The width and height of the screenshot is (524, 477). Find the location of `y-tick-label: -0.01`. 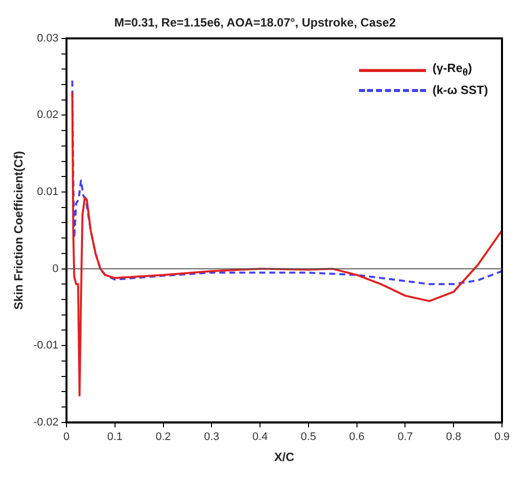

y-tick-label: -0.01 is located at coordinates (45, 346).